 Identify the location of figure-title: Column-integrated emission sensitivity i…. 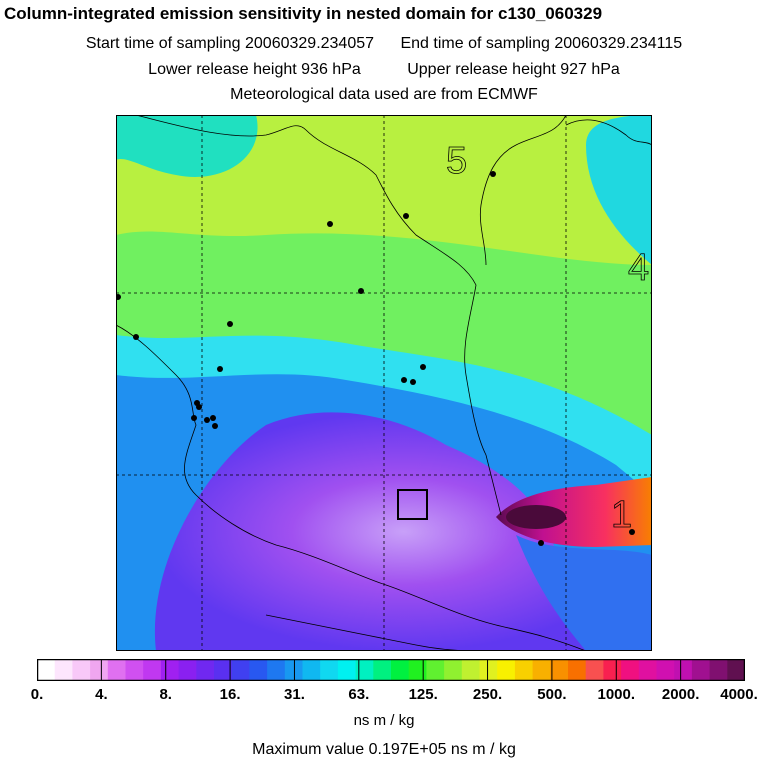
(303, 13).